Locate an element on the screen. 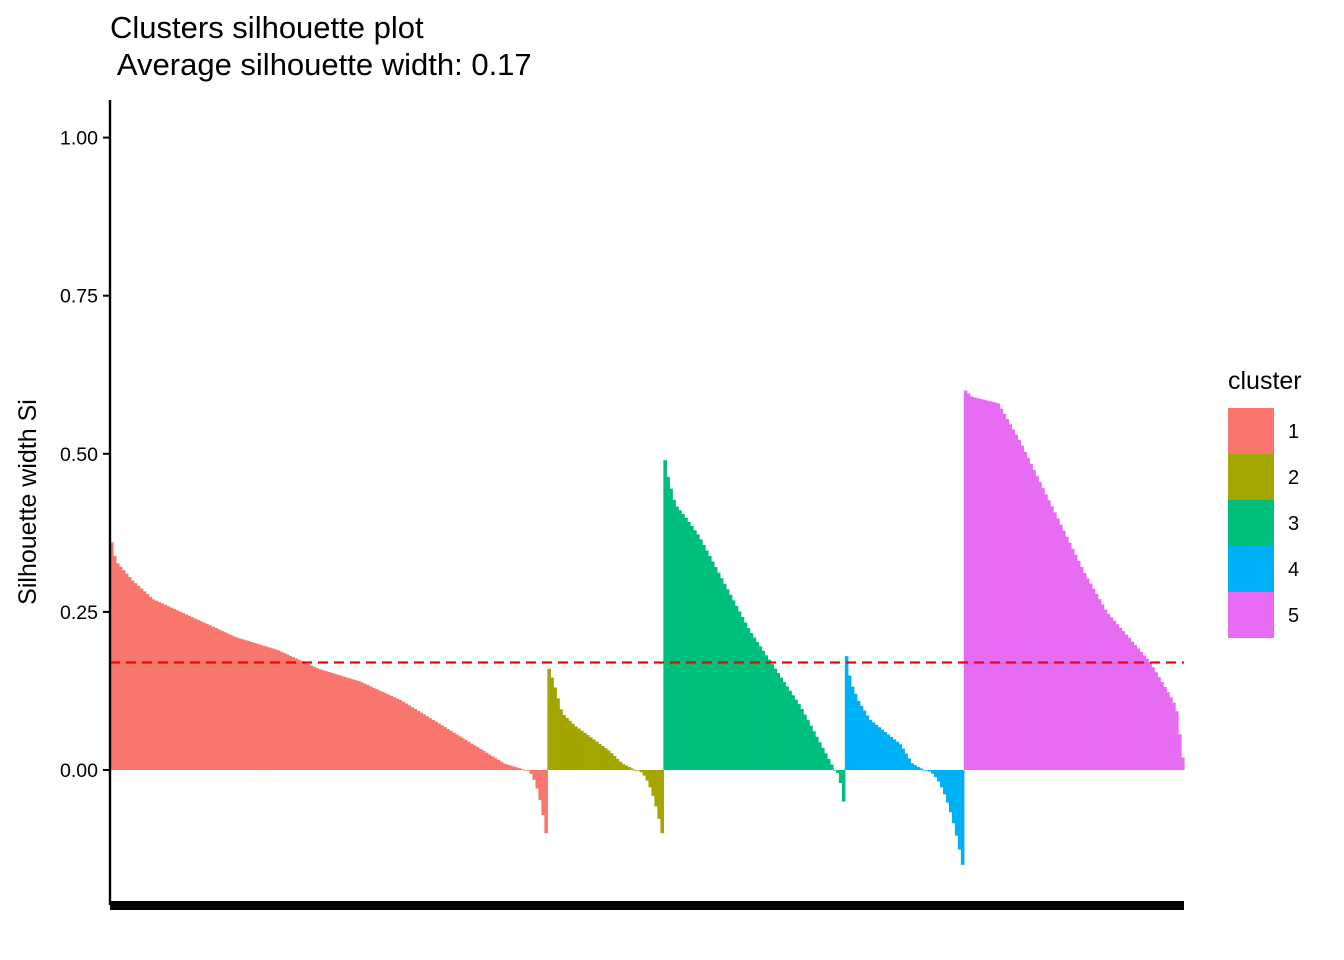 The height and width of the screenshot is (960, 1344). y-axis-title: Silhouette width Si is located at coordinates (28, 502).